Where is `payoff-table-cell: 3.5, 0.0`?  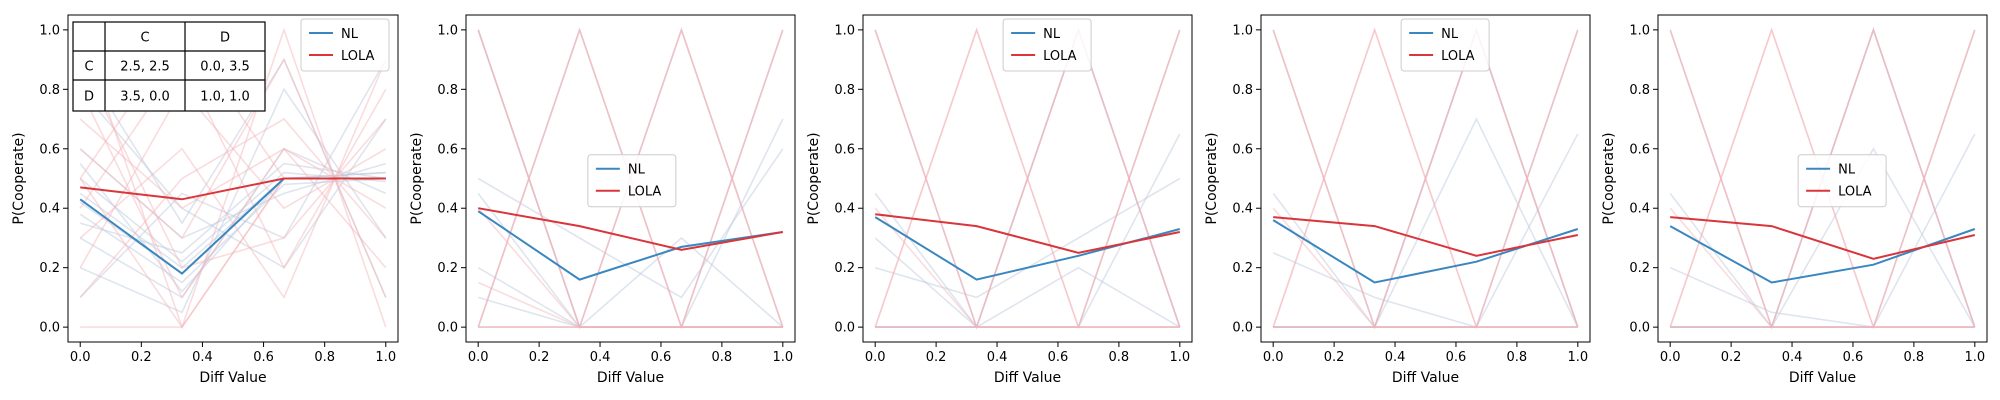 payoff-table-cell: 3.5, 0.0 is located at coordinates (145, 97).